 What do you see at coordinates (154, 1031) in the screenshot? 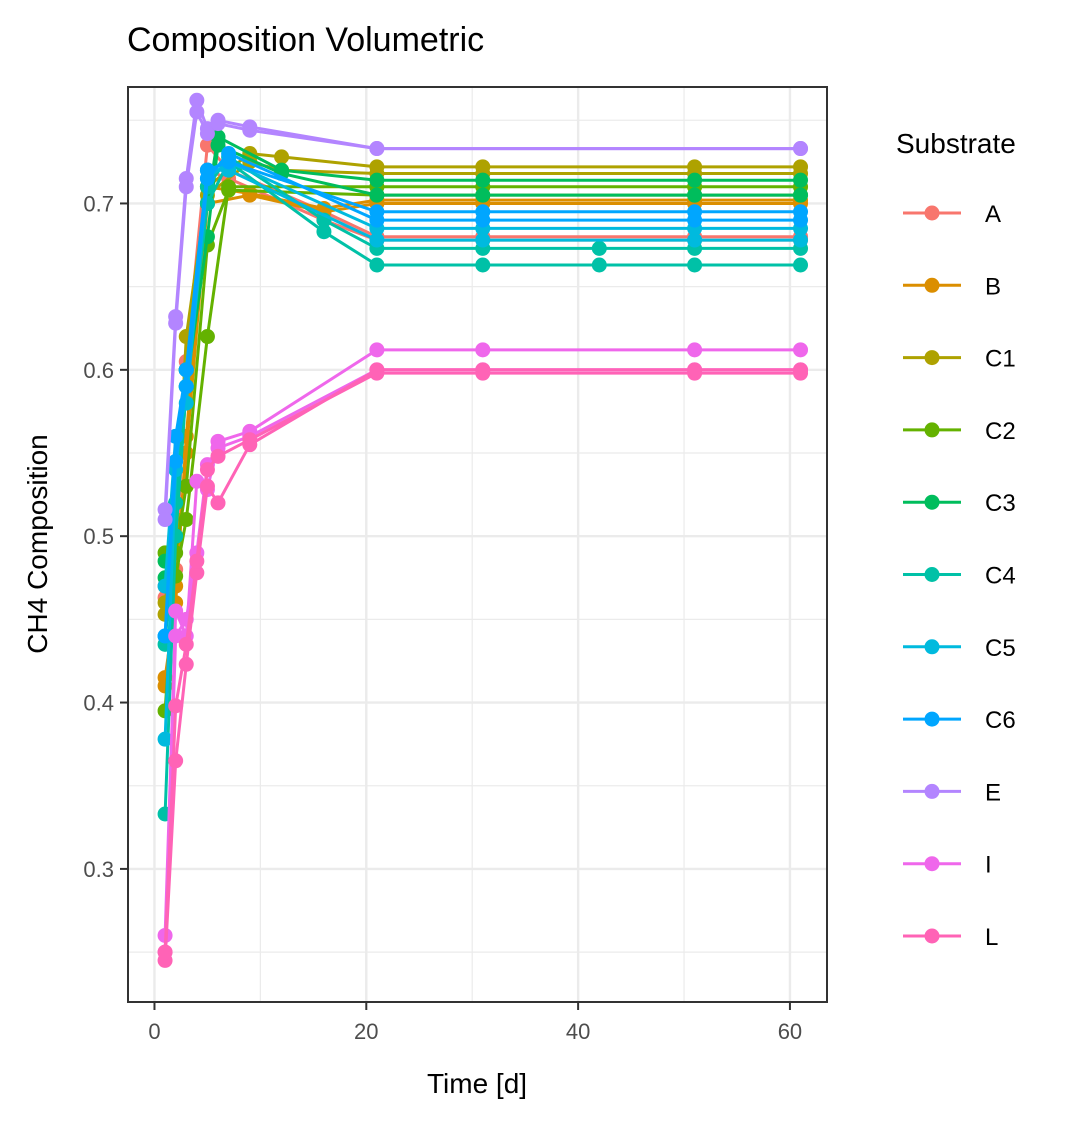
I see `x-tick-label: 0` at bounding box center [154, 1031].